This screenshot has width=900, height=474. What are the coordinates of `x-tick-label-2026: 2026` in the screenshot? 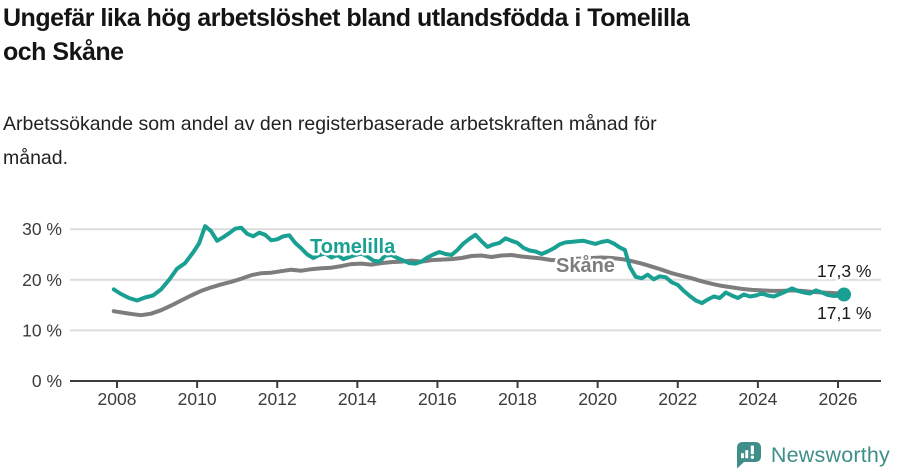 It's located at (838, 399).